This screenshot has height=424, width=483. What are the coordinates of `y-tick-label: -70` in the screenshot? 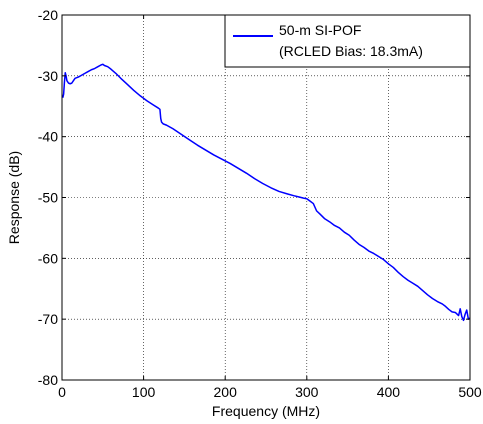 It's located at (48, 319).